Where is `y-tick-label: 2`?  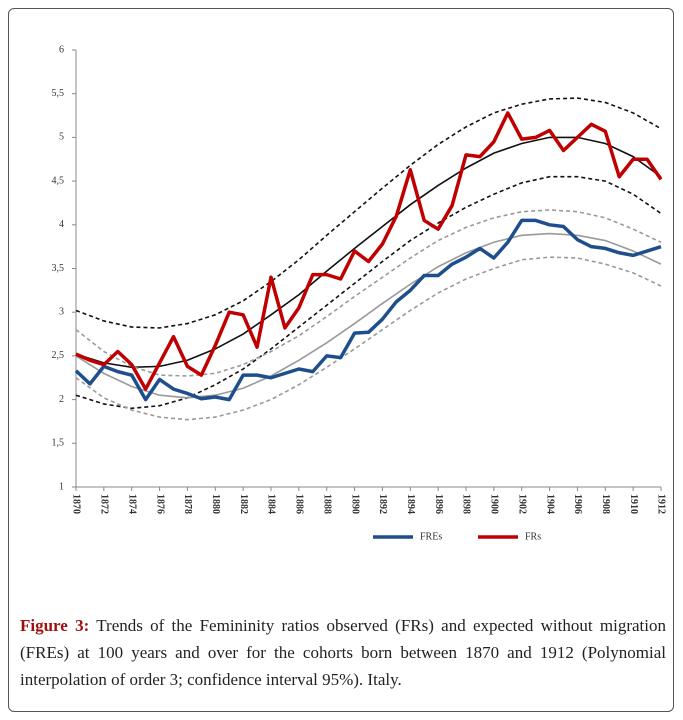
y-tick-label: 2 is located at coordinates (61, 399).